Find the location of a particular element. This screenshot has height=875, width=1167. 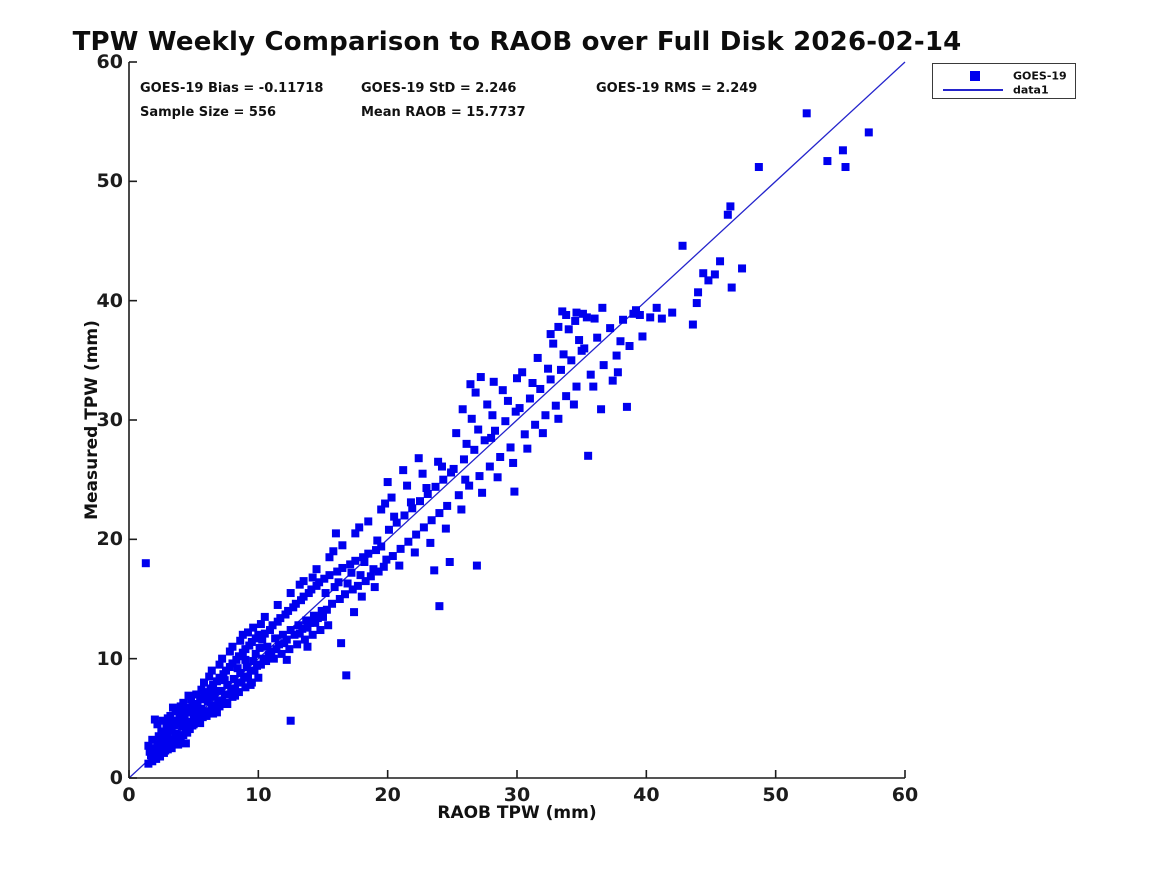

y-tick-label: 60 is located at coordinates (109, 62).